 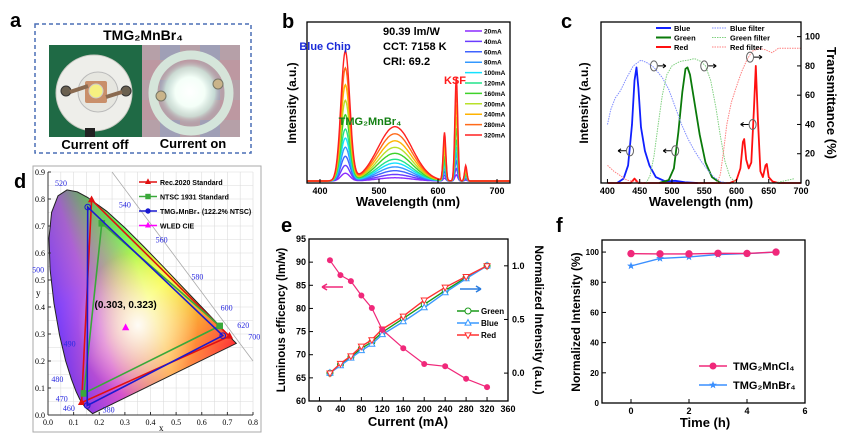 I want to click on wavelength-label: 380, so click(x=109, y=410).